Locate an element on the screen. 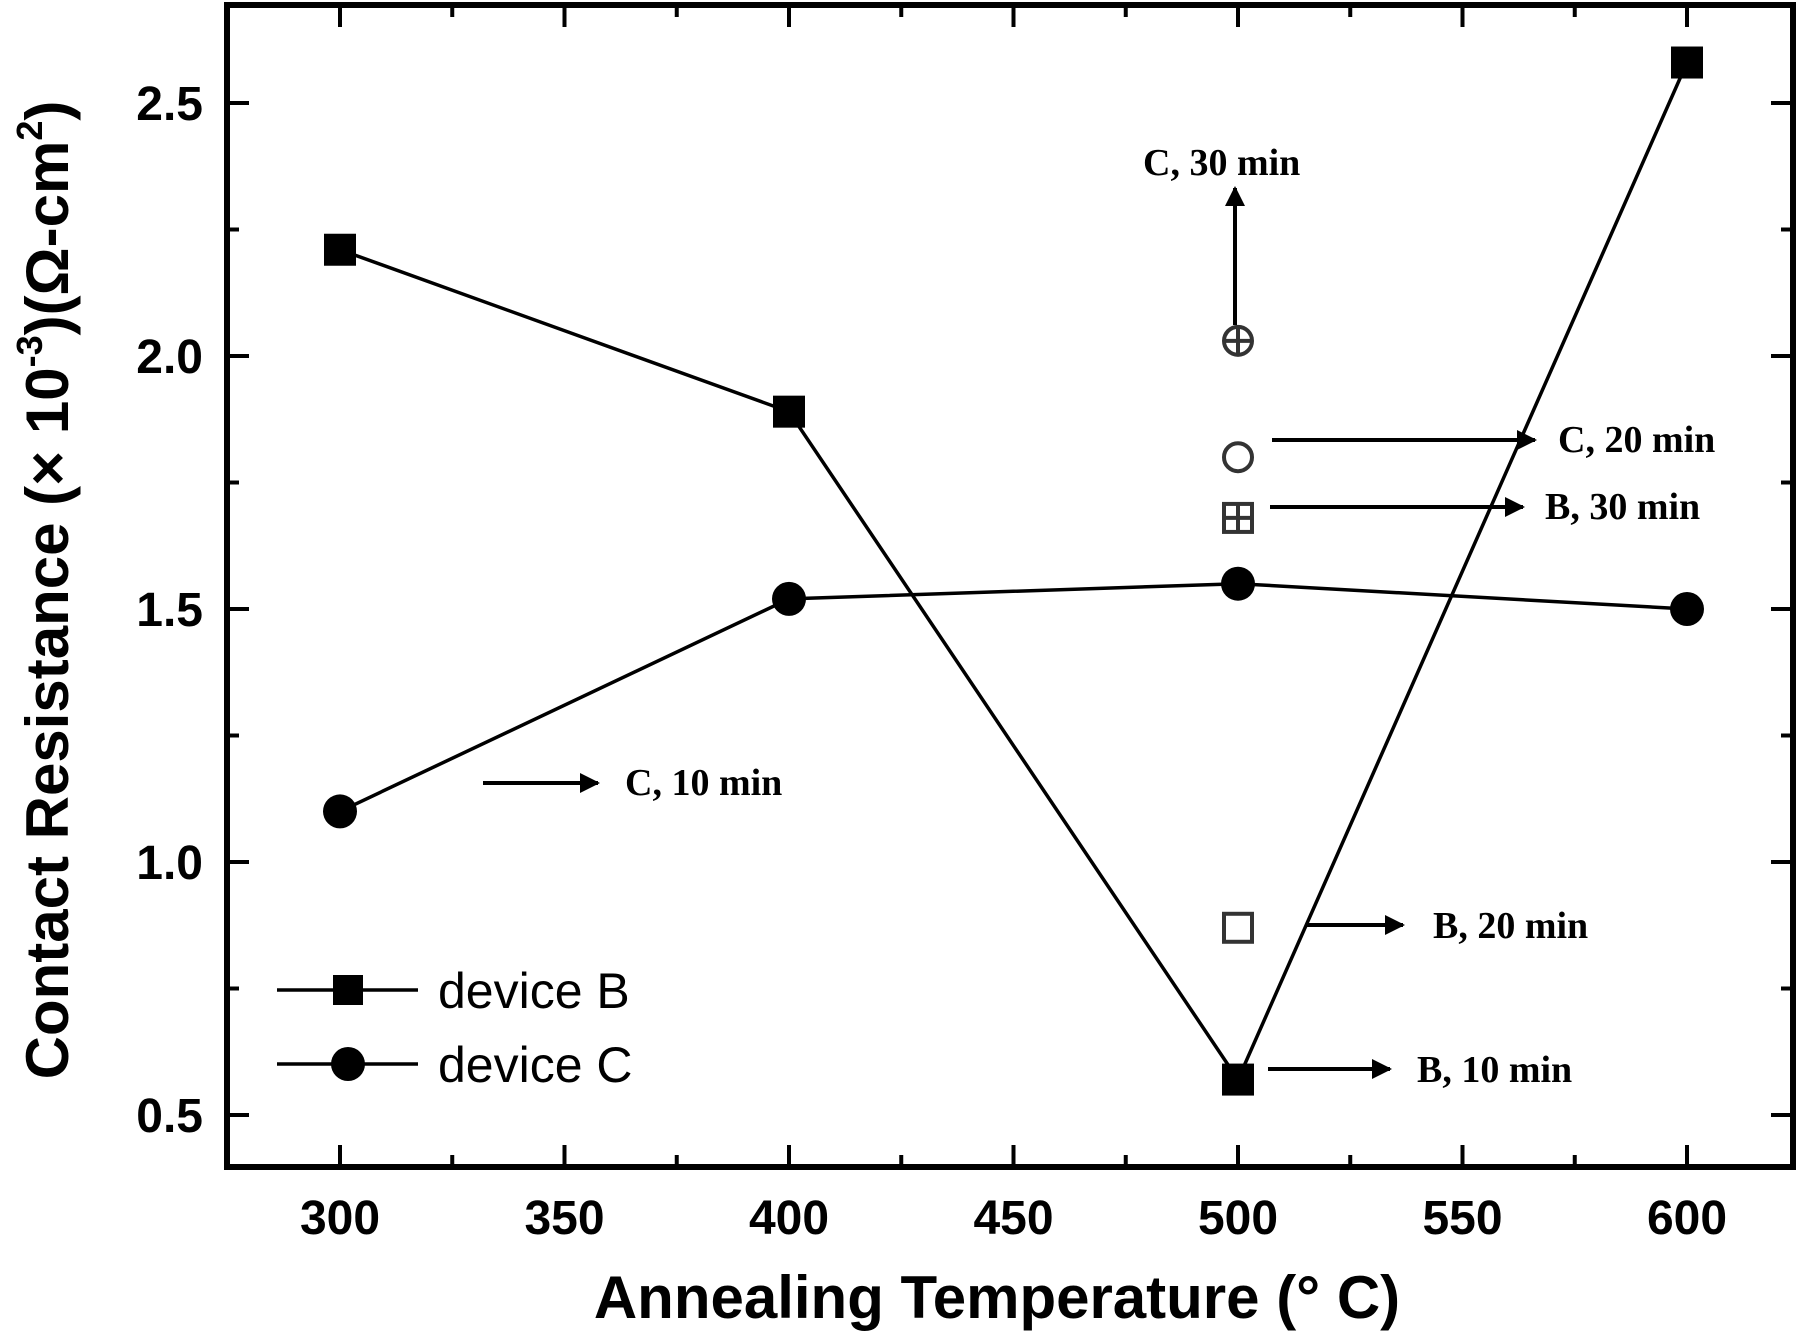 This screenshot has width=1800, height=1336. x-tick-label: 350 is located at coordinates (564, 1218).